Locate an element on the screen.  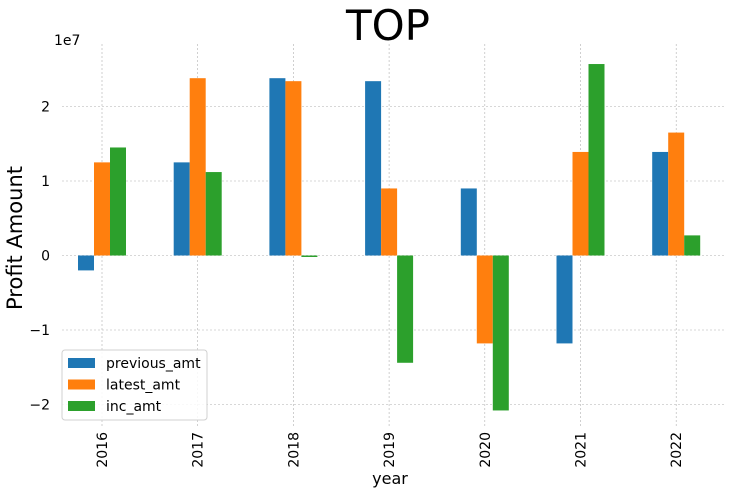
y-tick-label: −2 is located at coordinates (39, 406).